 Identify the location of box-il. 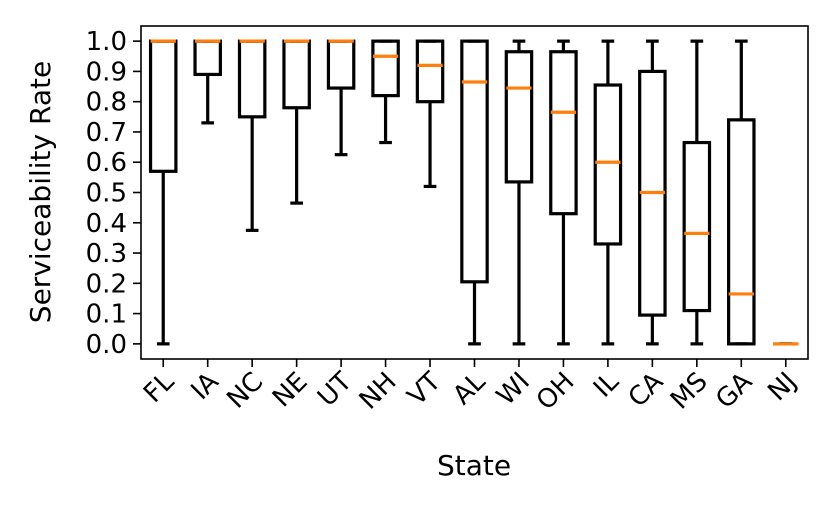
(608, 192).